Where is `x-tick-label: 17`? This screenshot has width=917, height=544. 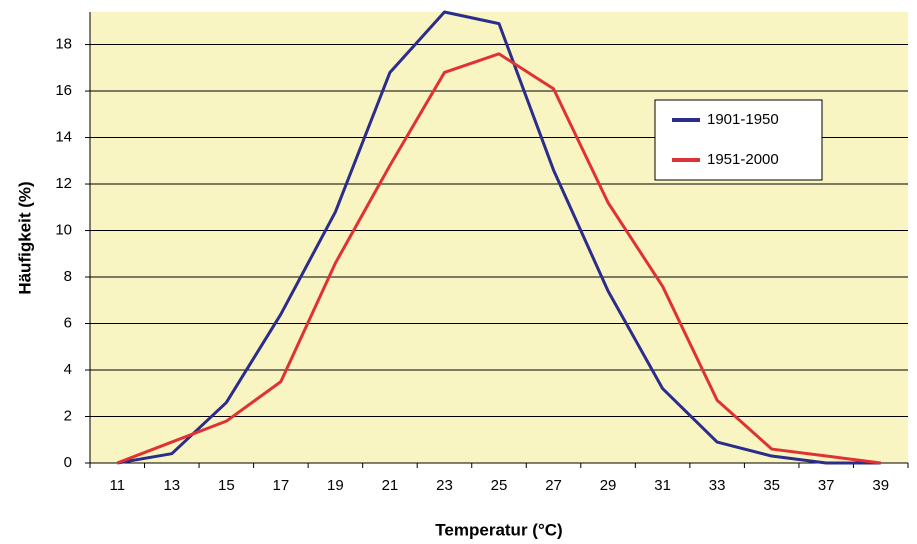 x-tick-label: 17 is located at coordinates (281, 485).